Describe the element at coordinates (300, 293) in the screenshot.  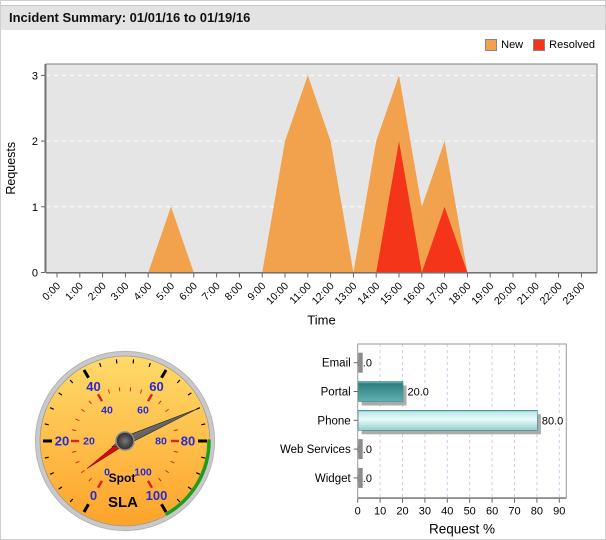
I see `svg-text: 11:00` at that location.